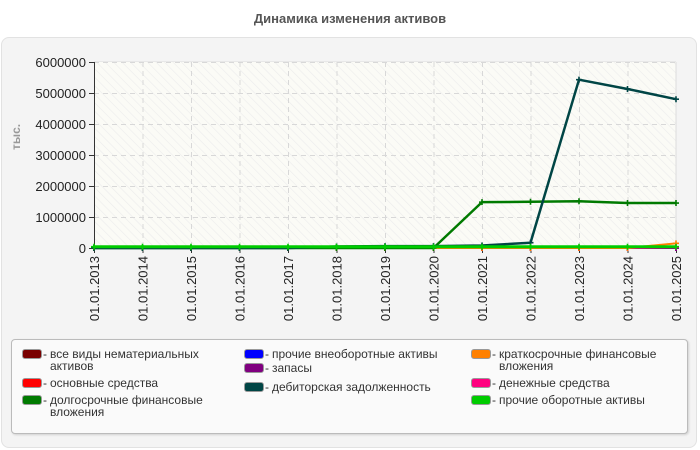 This screenshot has height=450, width=700. What do you see at coordinates (16, 136) in the screenshot?
I see `y-axis-label: тыс.` at bounding box center [16, 136].